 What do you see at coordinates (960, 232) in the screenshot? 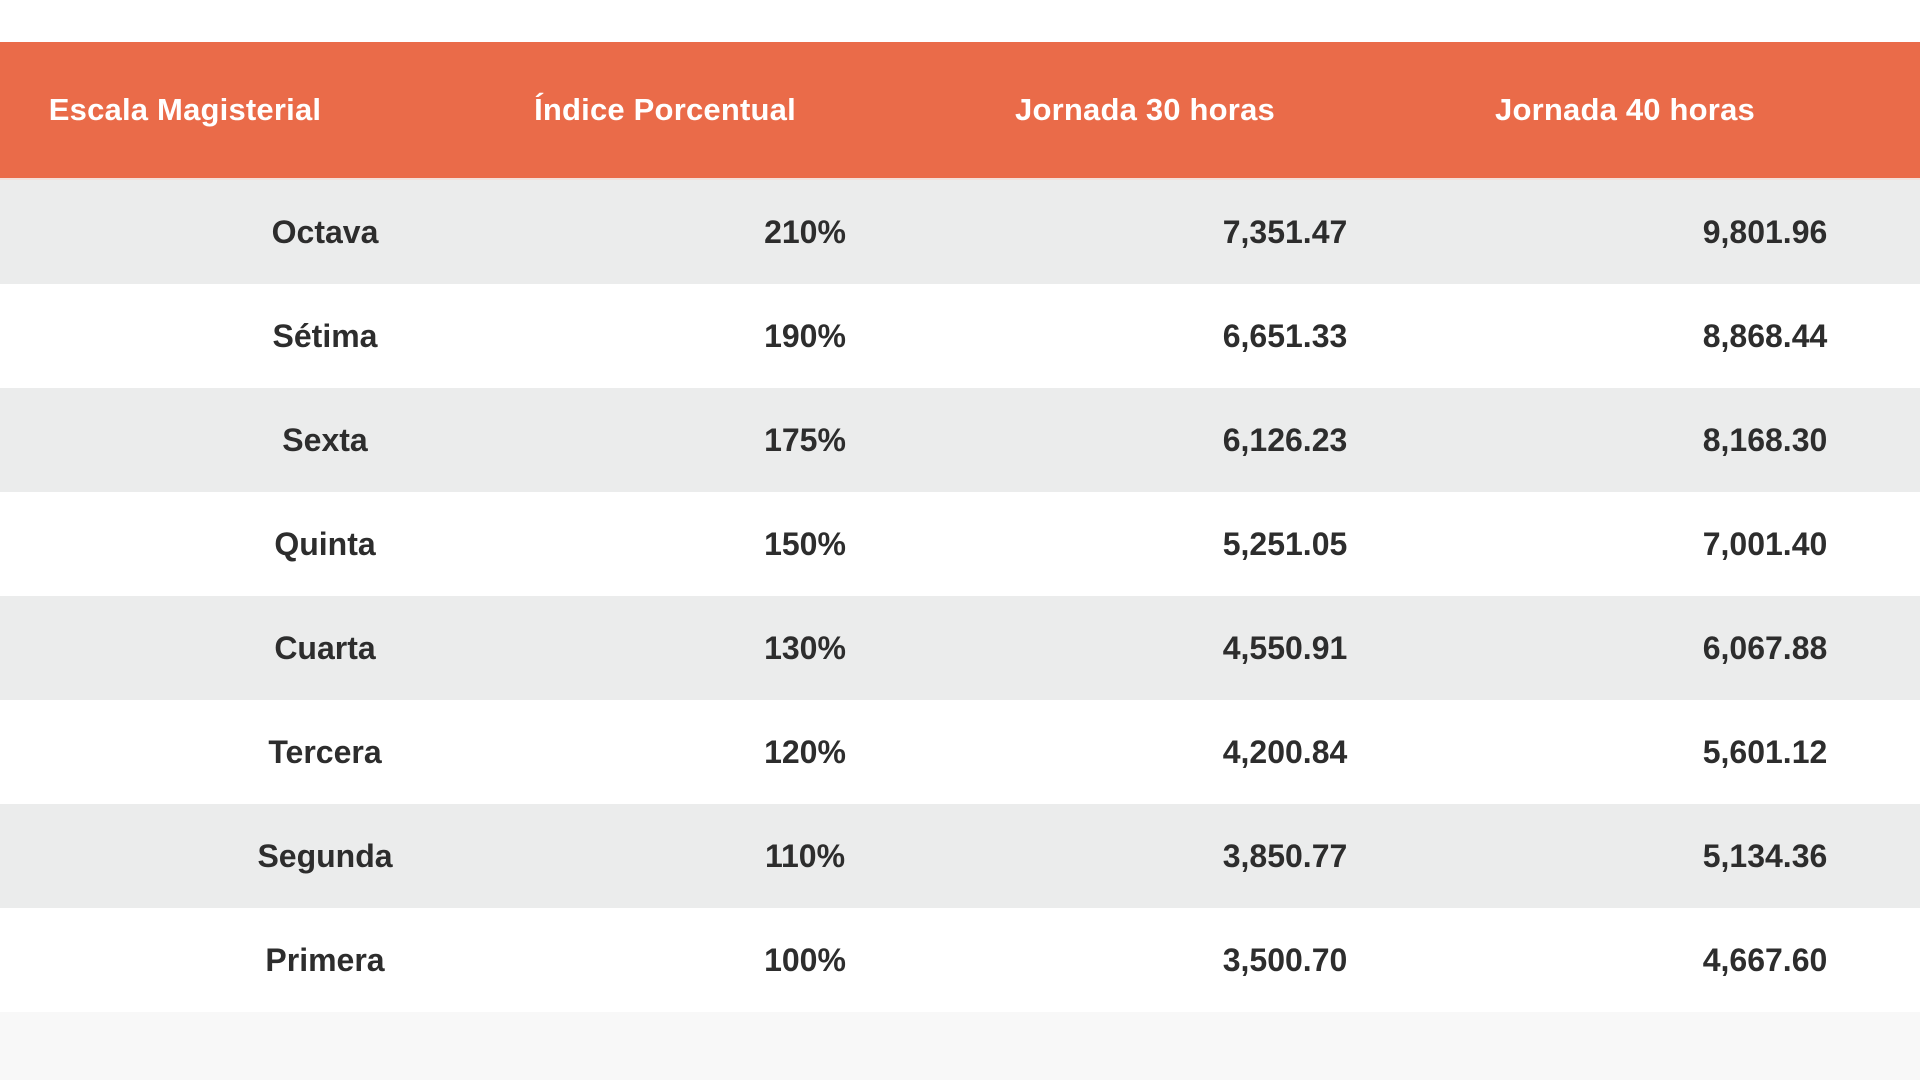
I see `table-row: Octava 210% 7,351.47 9,801.96` at bounding box center [960, 232].